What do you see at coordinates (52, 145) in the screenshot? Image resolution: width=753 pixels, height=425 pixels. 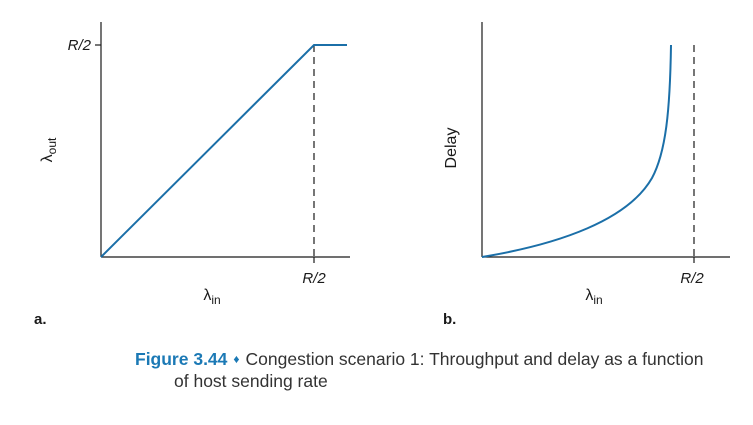 I see `panel-a-y-label-sub: out` at bounding box center [52, 145].